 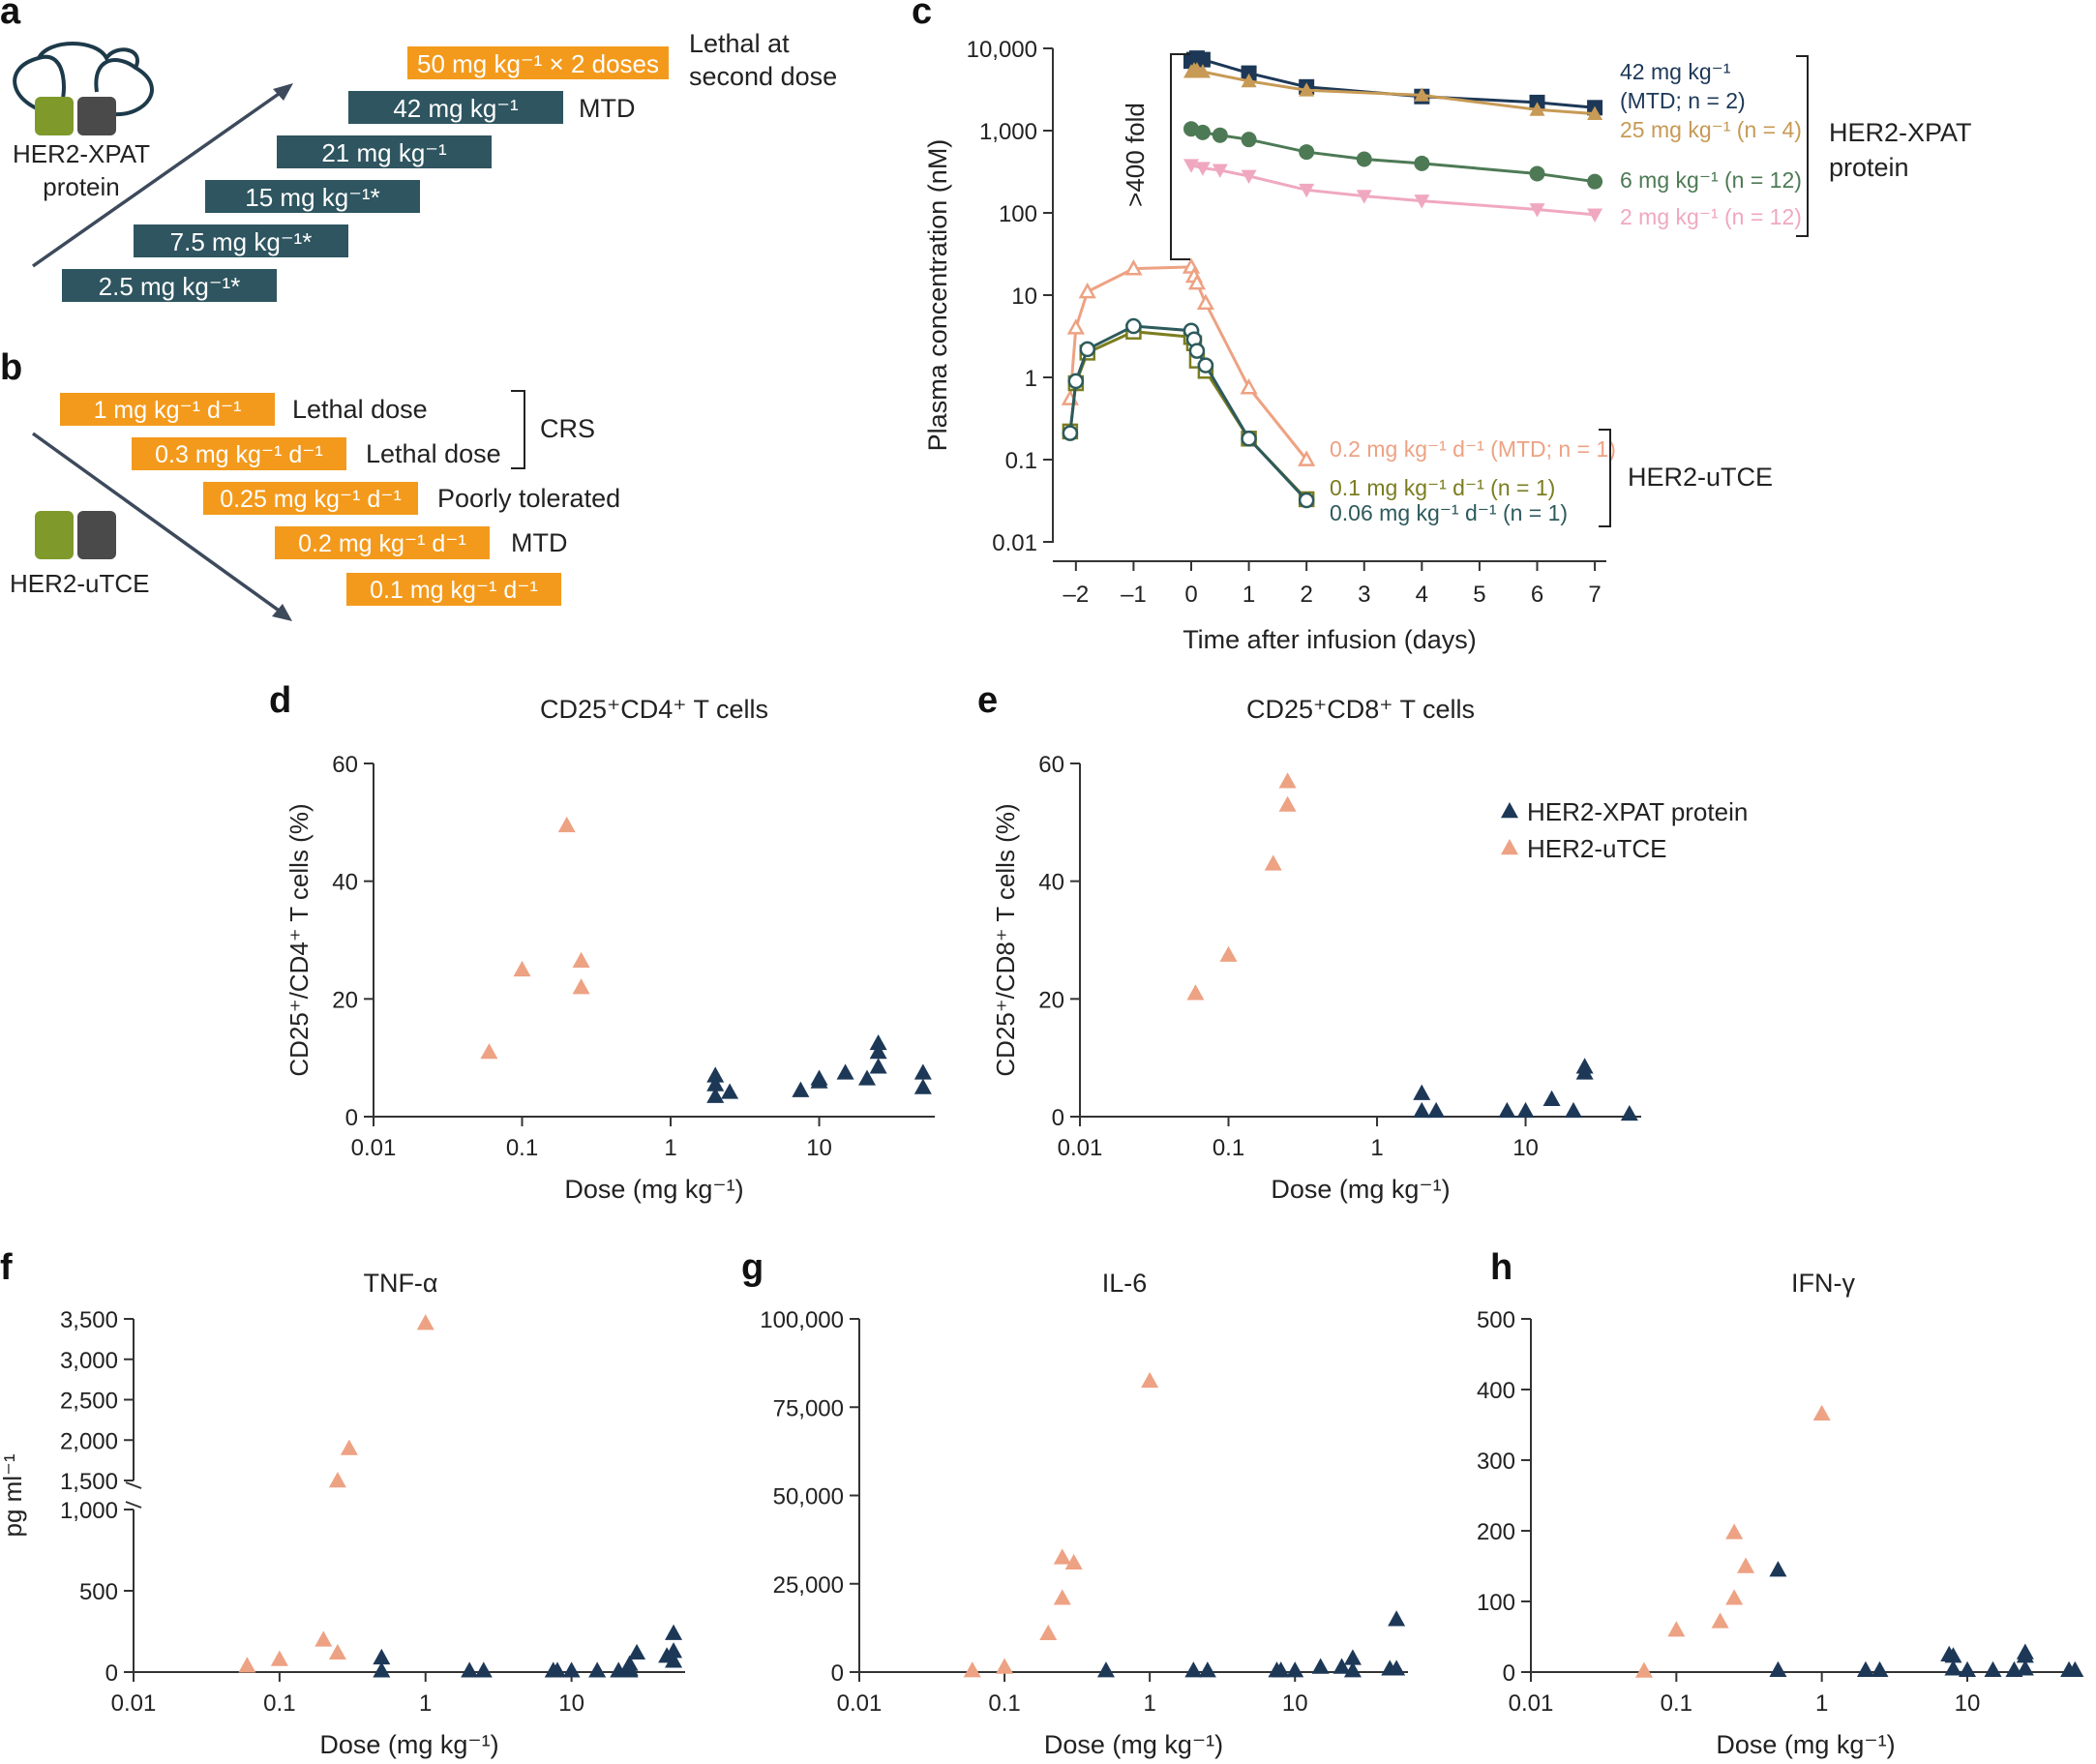 I want to click on dose-bar-label: 1 mg kg⁻¹ d⁻¹, so click(x=168, y=410).